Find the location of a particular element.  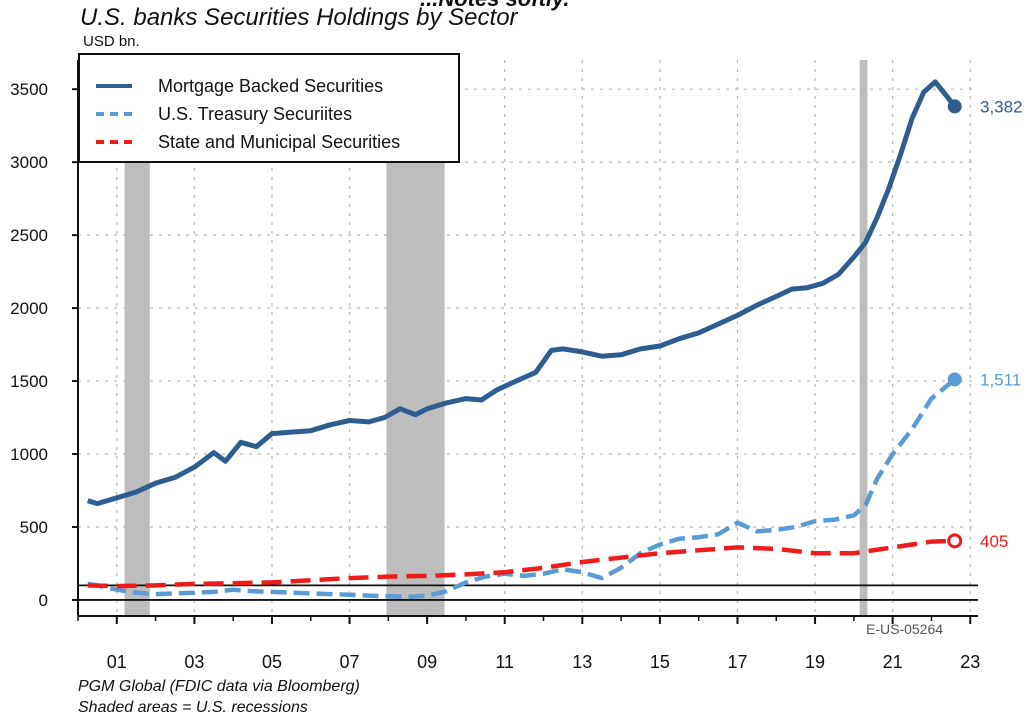

recession-note: Shaded areas = U.S. recessions is located at coordinates (193, 707).